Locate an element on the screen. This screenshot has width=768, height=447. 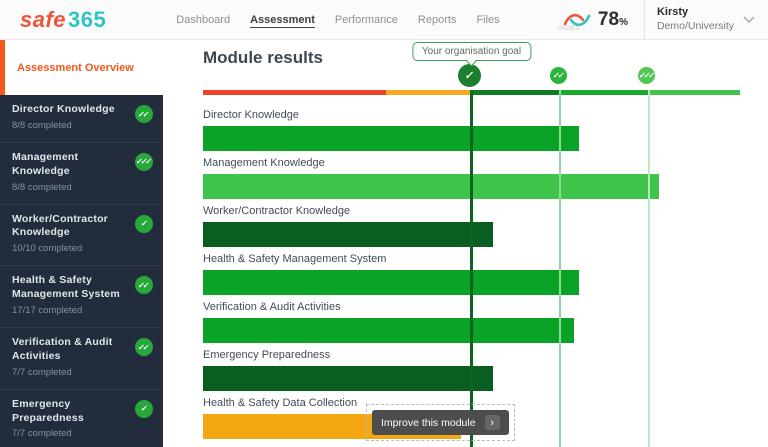
nav-item-assessment: Assessment is located at coordinates (282, 19).